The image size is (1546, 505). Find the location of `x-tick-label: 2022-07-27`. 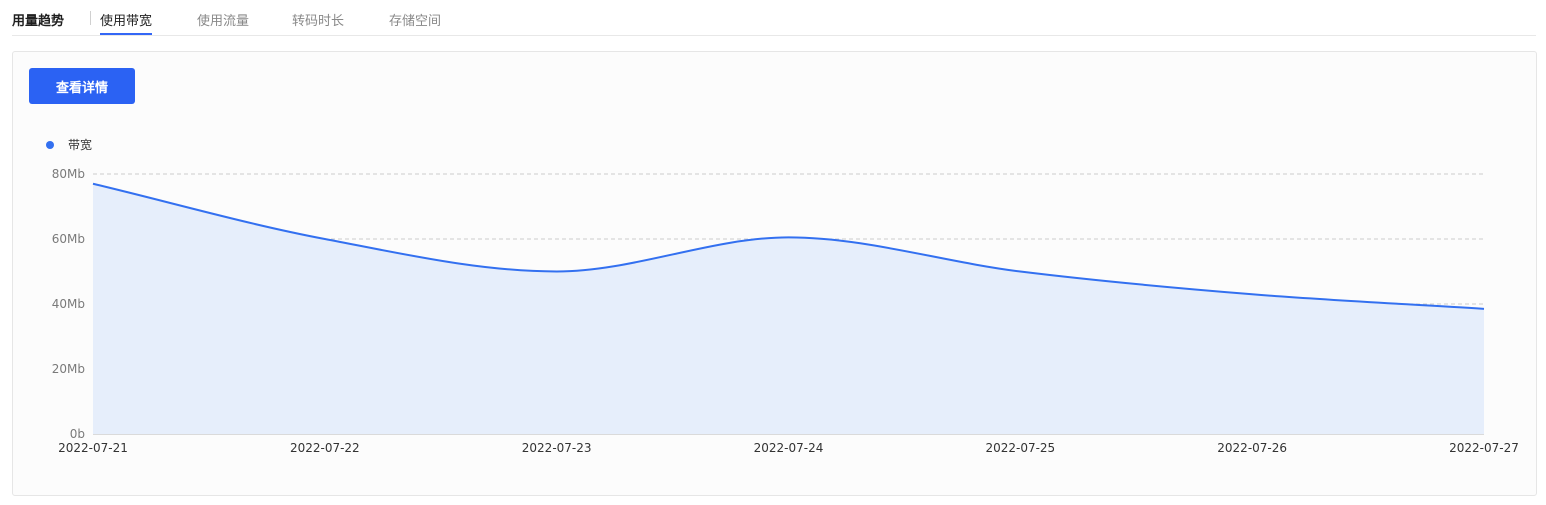

x-tick-label: 2022-07-27 is located at coordinates (1484, 448).